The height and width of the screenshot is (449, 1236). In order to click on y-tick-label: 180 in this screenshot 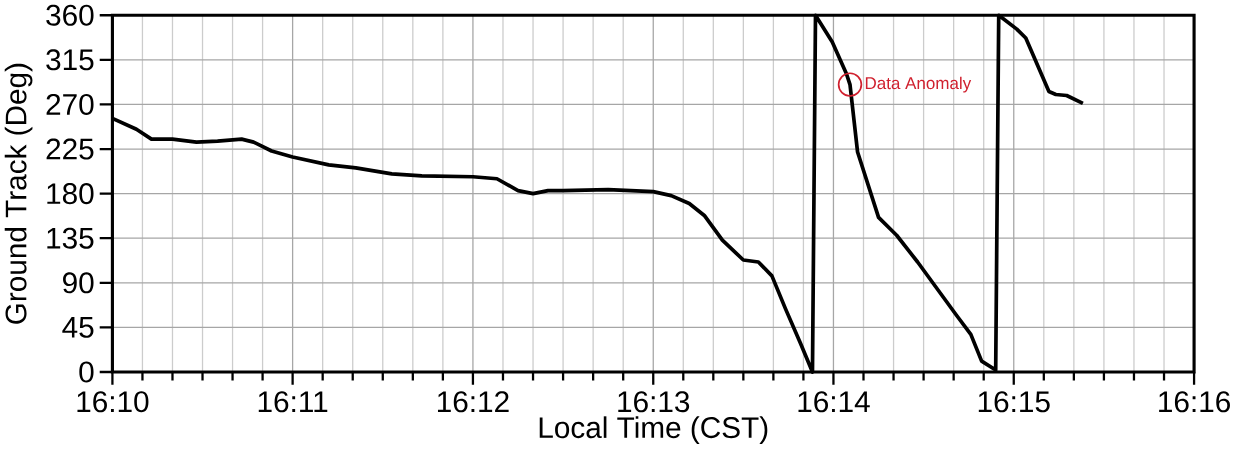, I will do `click(70, 194)`.